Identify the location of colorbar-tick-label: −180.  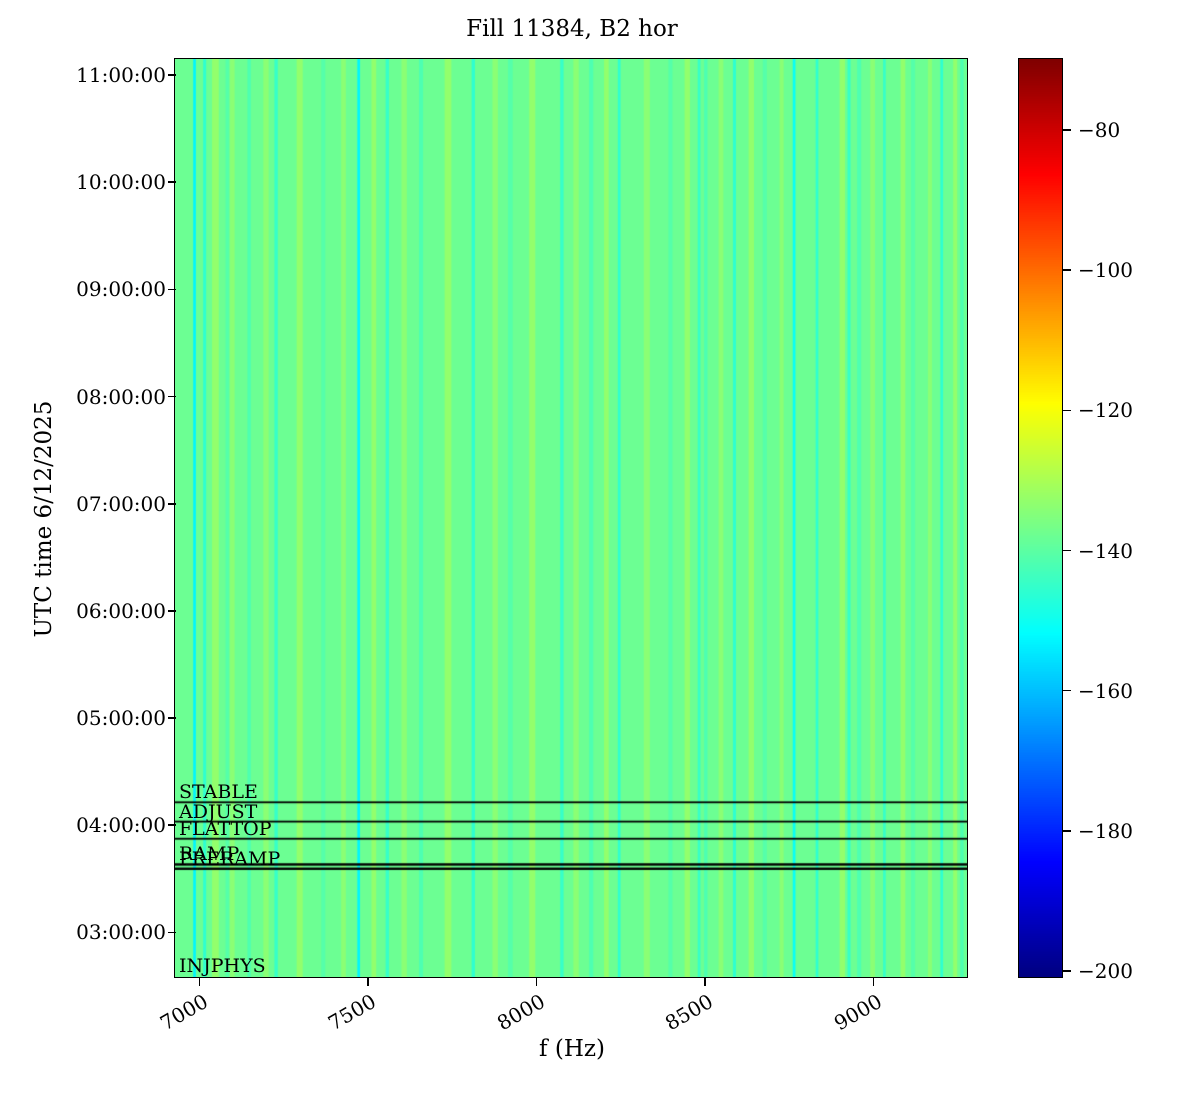
(1105, 830).